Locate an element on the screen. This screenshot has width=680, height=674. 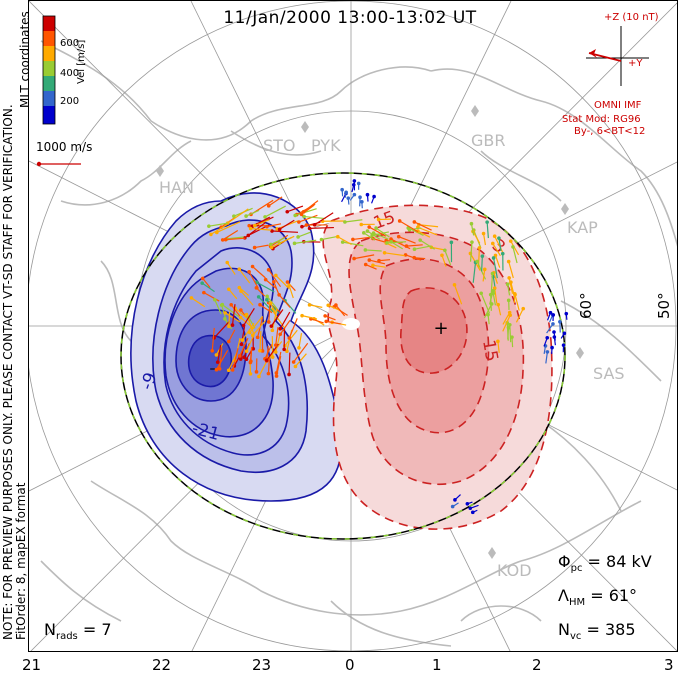
contour-label-pos3: 15 is located at coordinates (489, 350).